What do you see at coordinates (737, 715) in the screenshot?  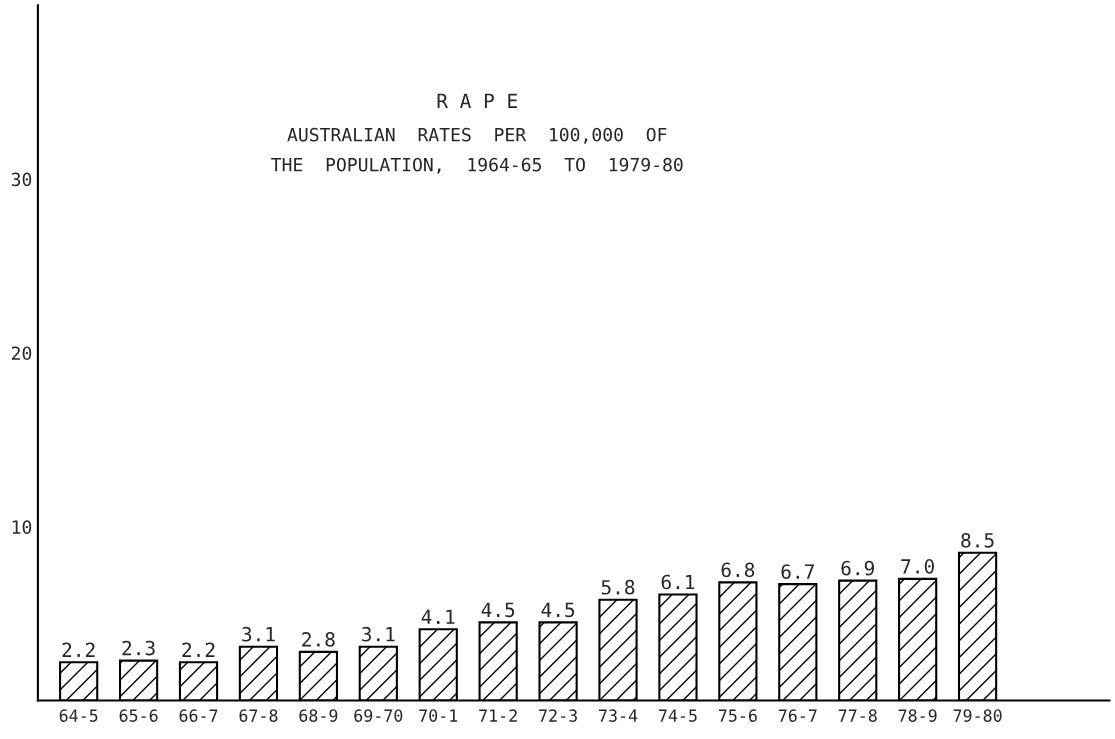 I see `x-tick-label: 75-6` at bounding box center [737, 715].